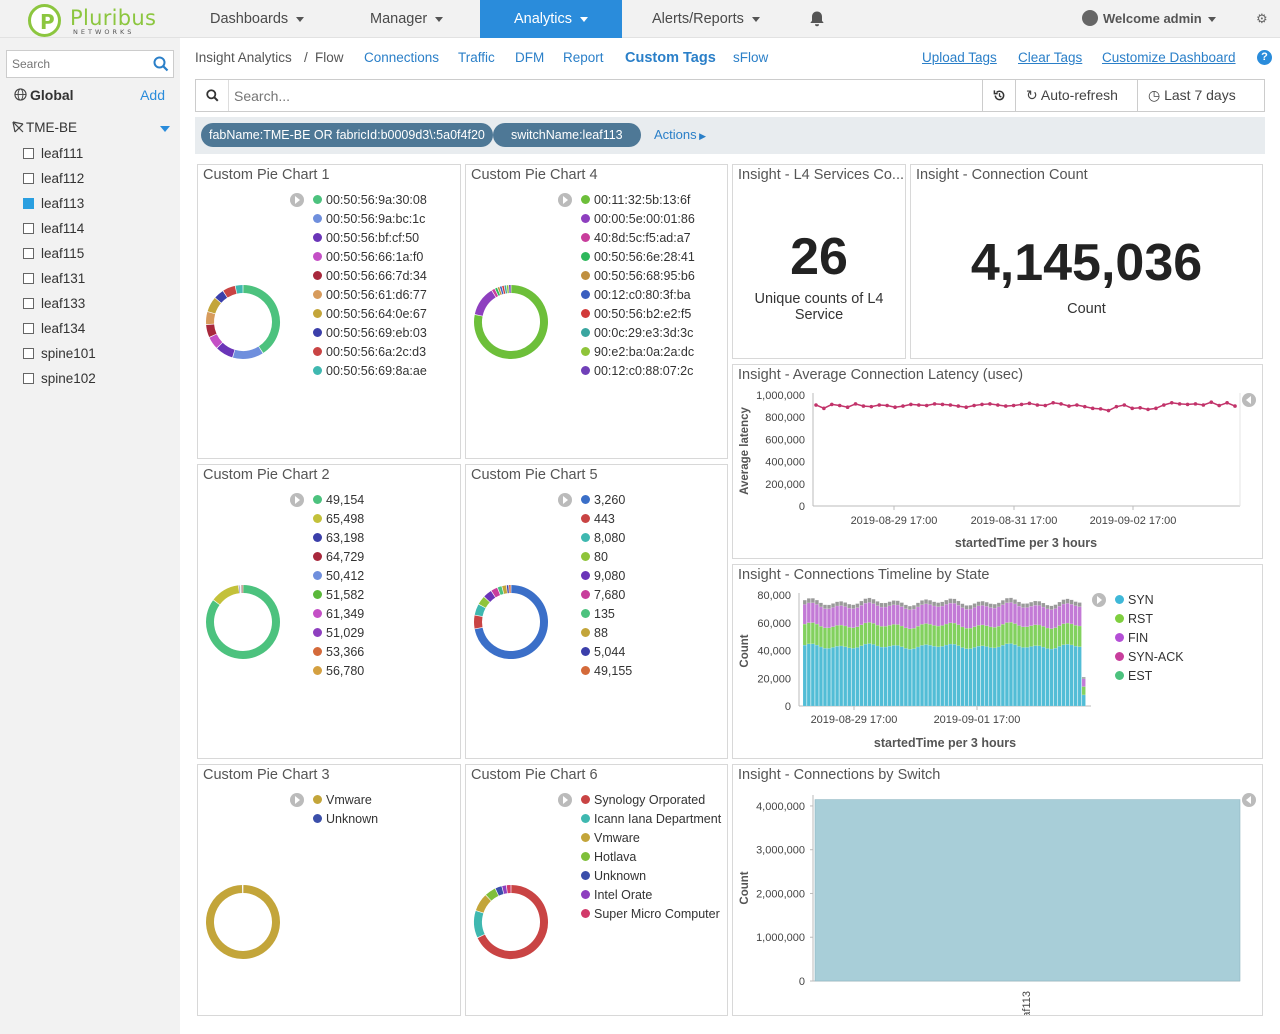  Describe the element at coordinates (338, 632) in the screenshot. I see `legend-item: 51,029` at that location.